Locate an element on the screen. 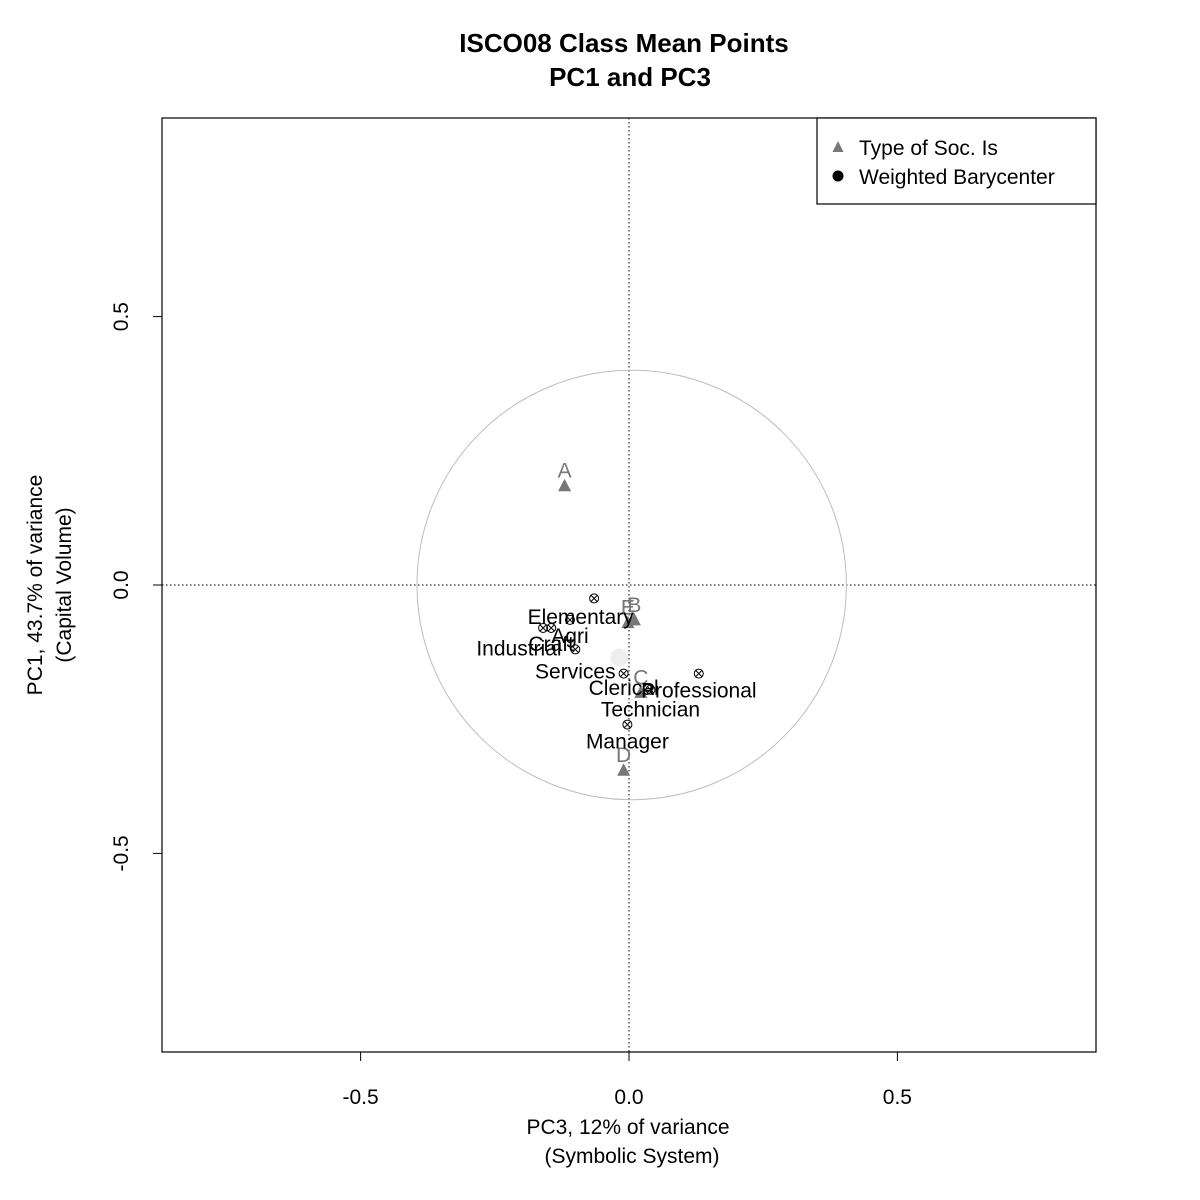 This screenshot has height=1200, width=1200. legend-box is located at coordinates (956, 161).